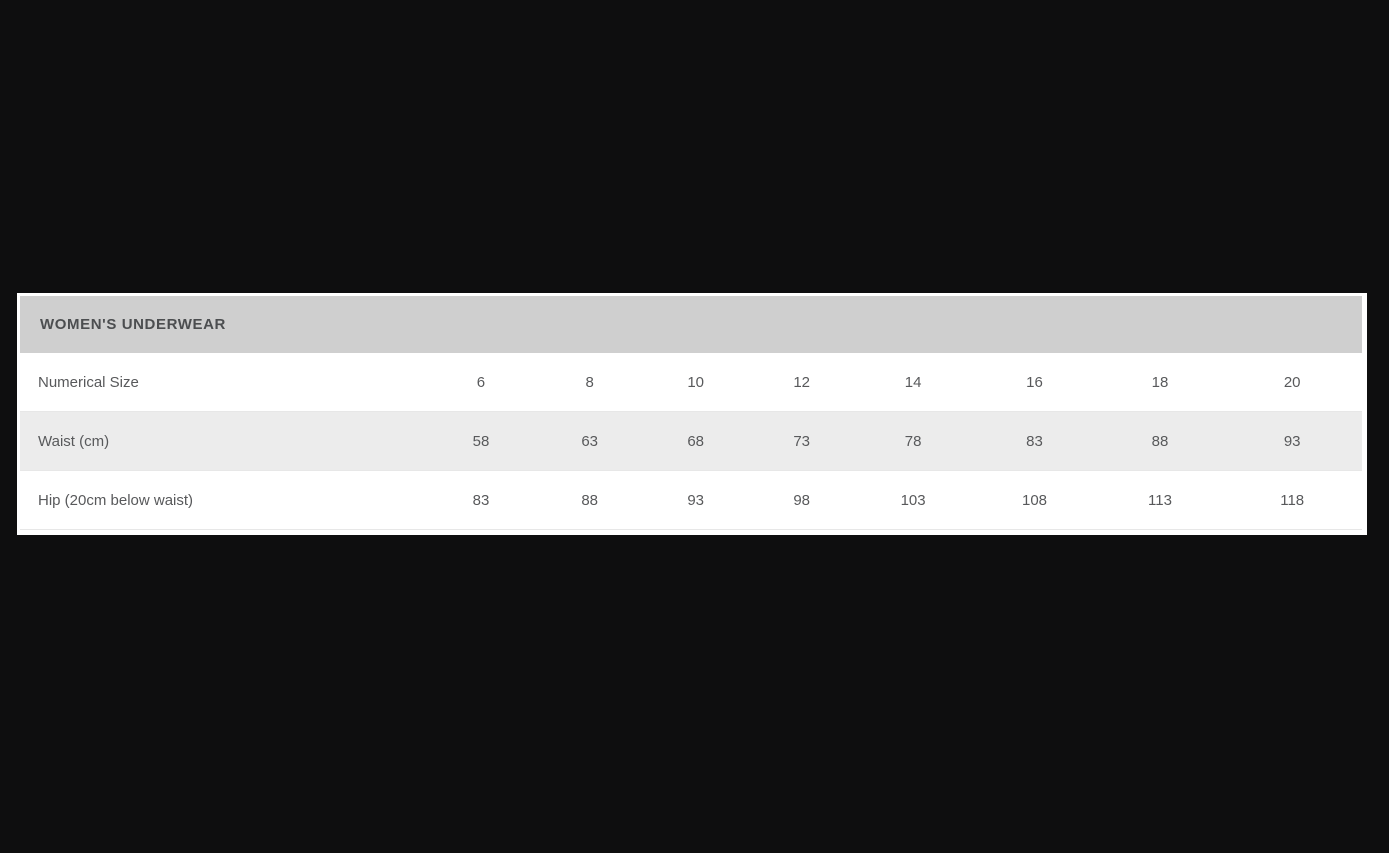 The width and height of the screenshot is (1389, 853). Describe the element at coordinates (1160, 500) in the screenshot. I see `table-cell: 113` at that location.